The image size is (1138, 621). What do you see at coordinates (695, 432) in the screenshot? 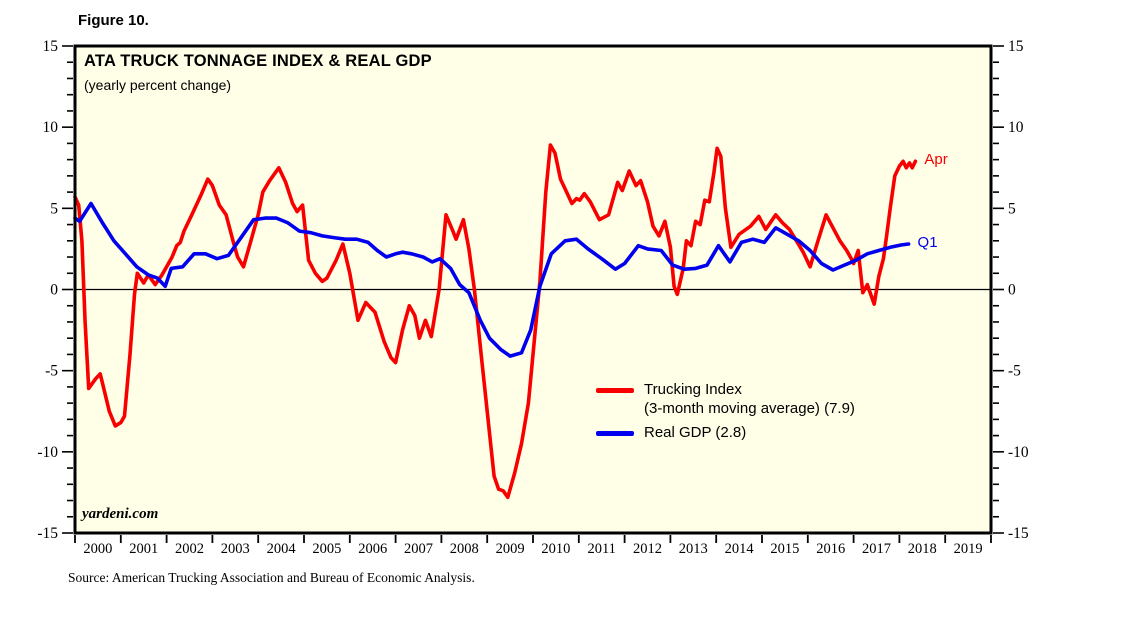
I see `real-gdp-legend-label: Real GDP (2.8)` at bounding box center [695, 432].